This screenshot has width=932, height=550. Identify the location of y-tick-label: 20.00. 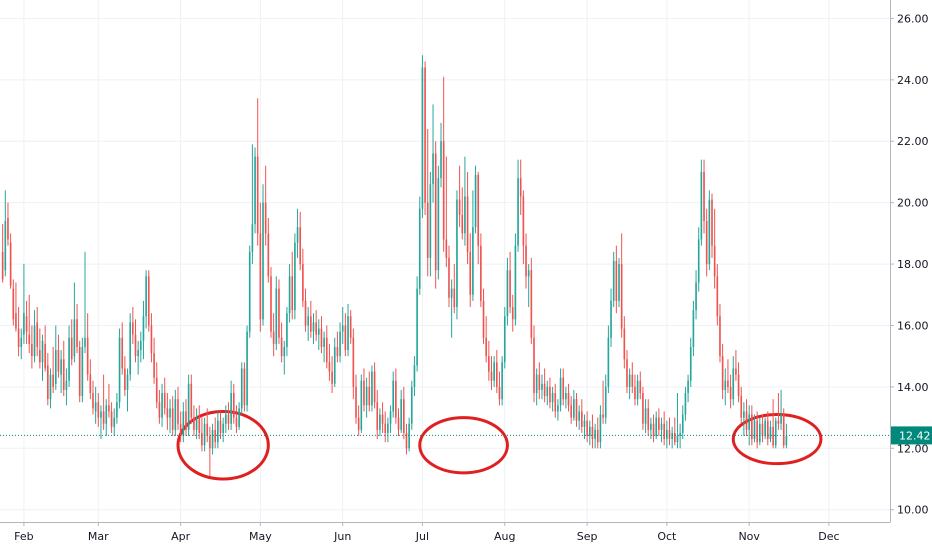
(913, 203).